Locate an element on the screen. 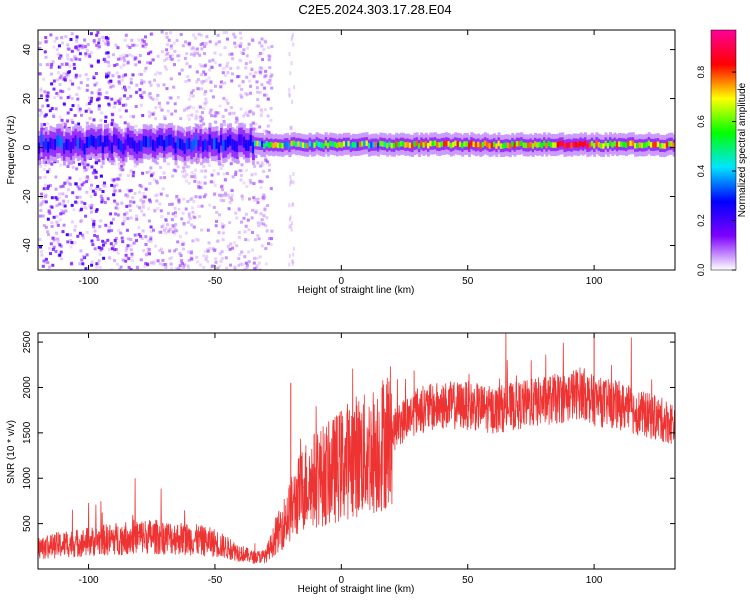 This screenshot has height=605, width=750. snr-x-tick-label: -100 is located at coordinates (89, 580).